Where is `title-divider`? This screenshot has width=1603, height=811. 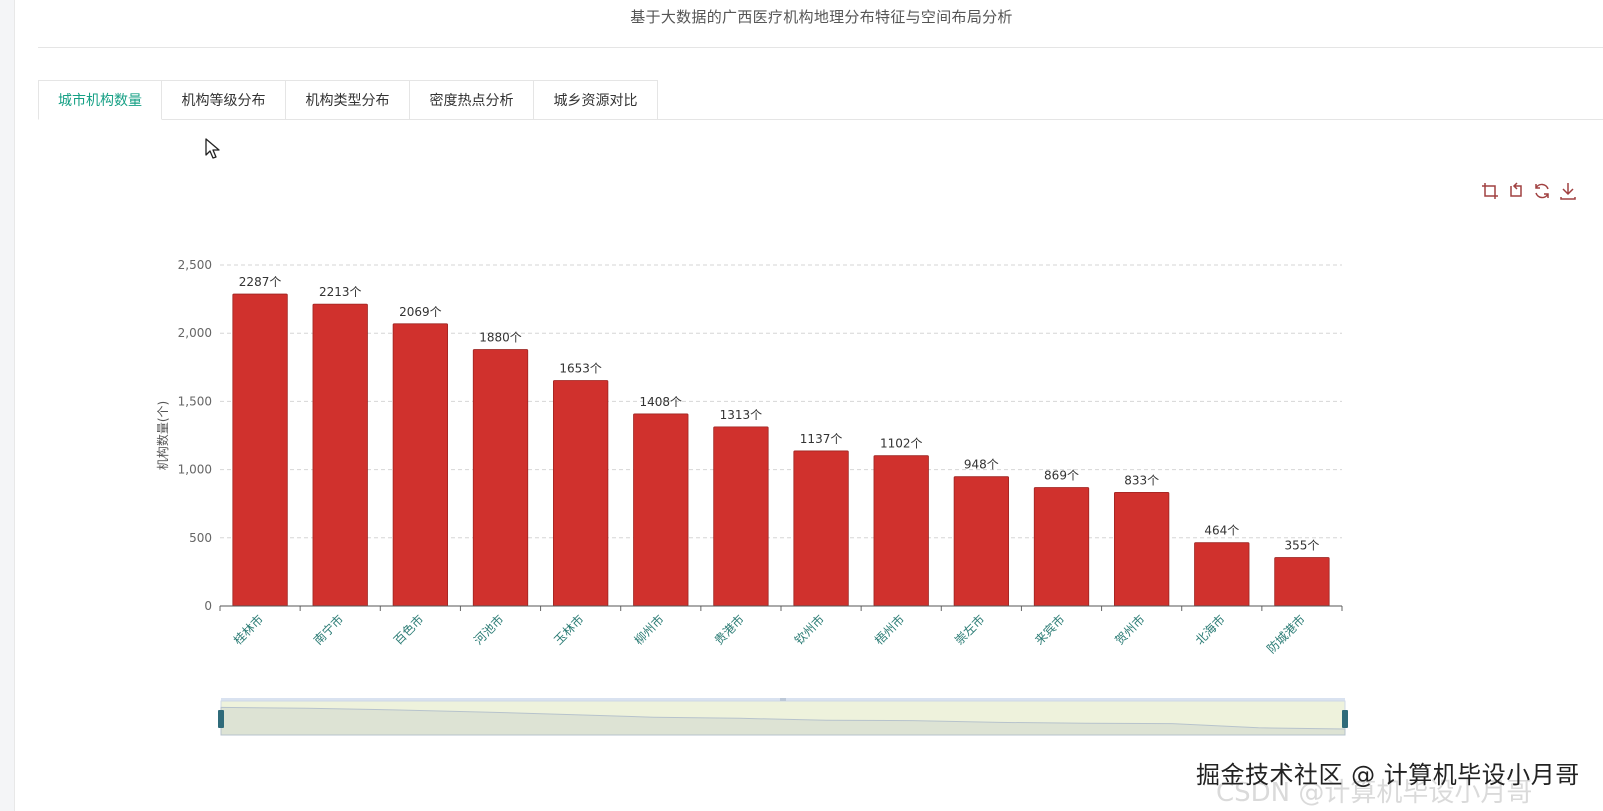 title-divider is located at coordinates (820, 47).